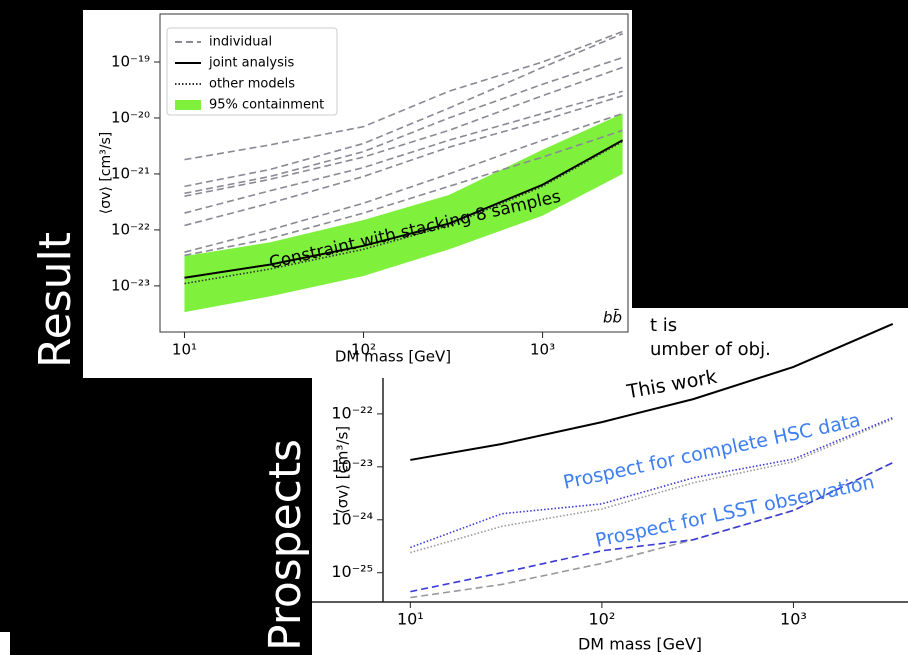 The height and width of the screenshot is (655, 908). Describe the element at coordinates (266, 105) in the screenshot. I see `legend-label: 95% containment` at that location.